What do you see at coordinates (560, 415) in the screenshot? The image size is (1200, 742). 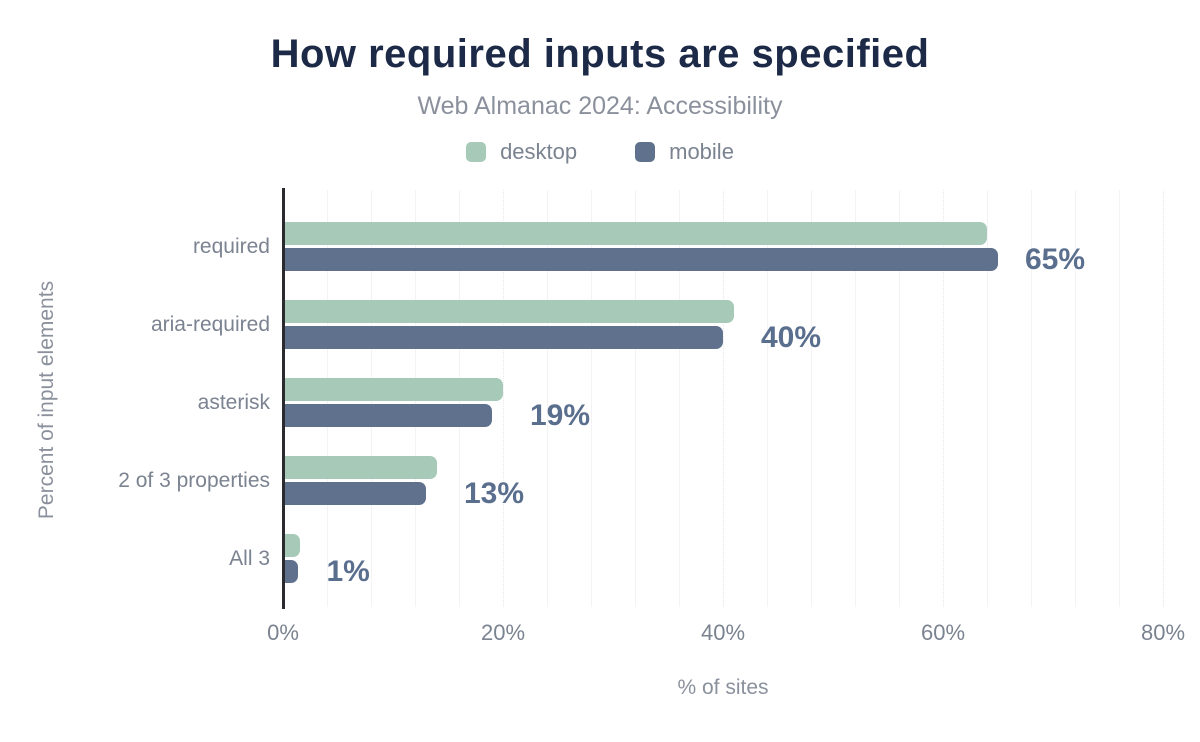 I see `value-label: 19%` at bounding box center [560, 415].